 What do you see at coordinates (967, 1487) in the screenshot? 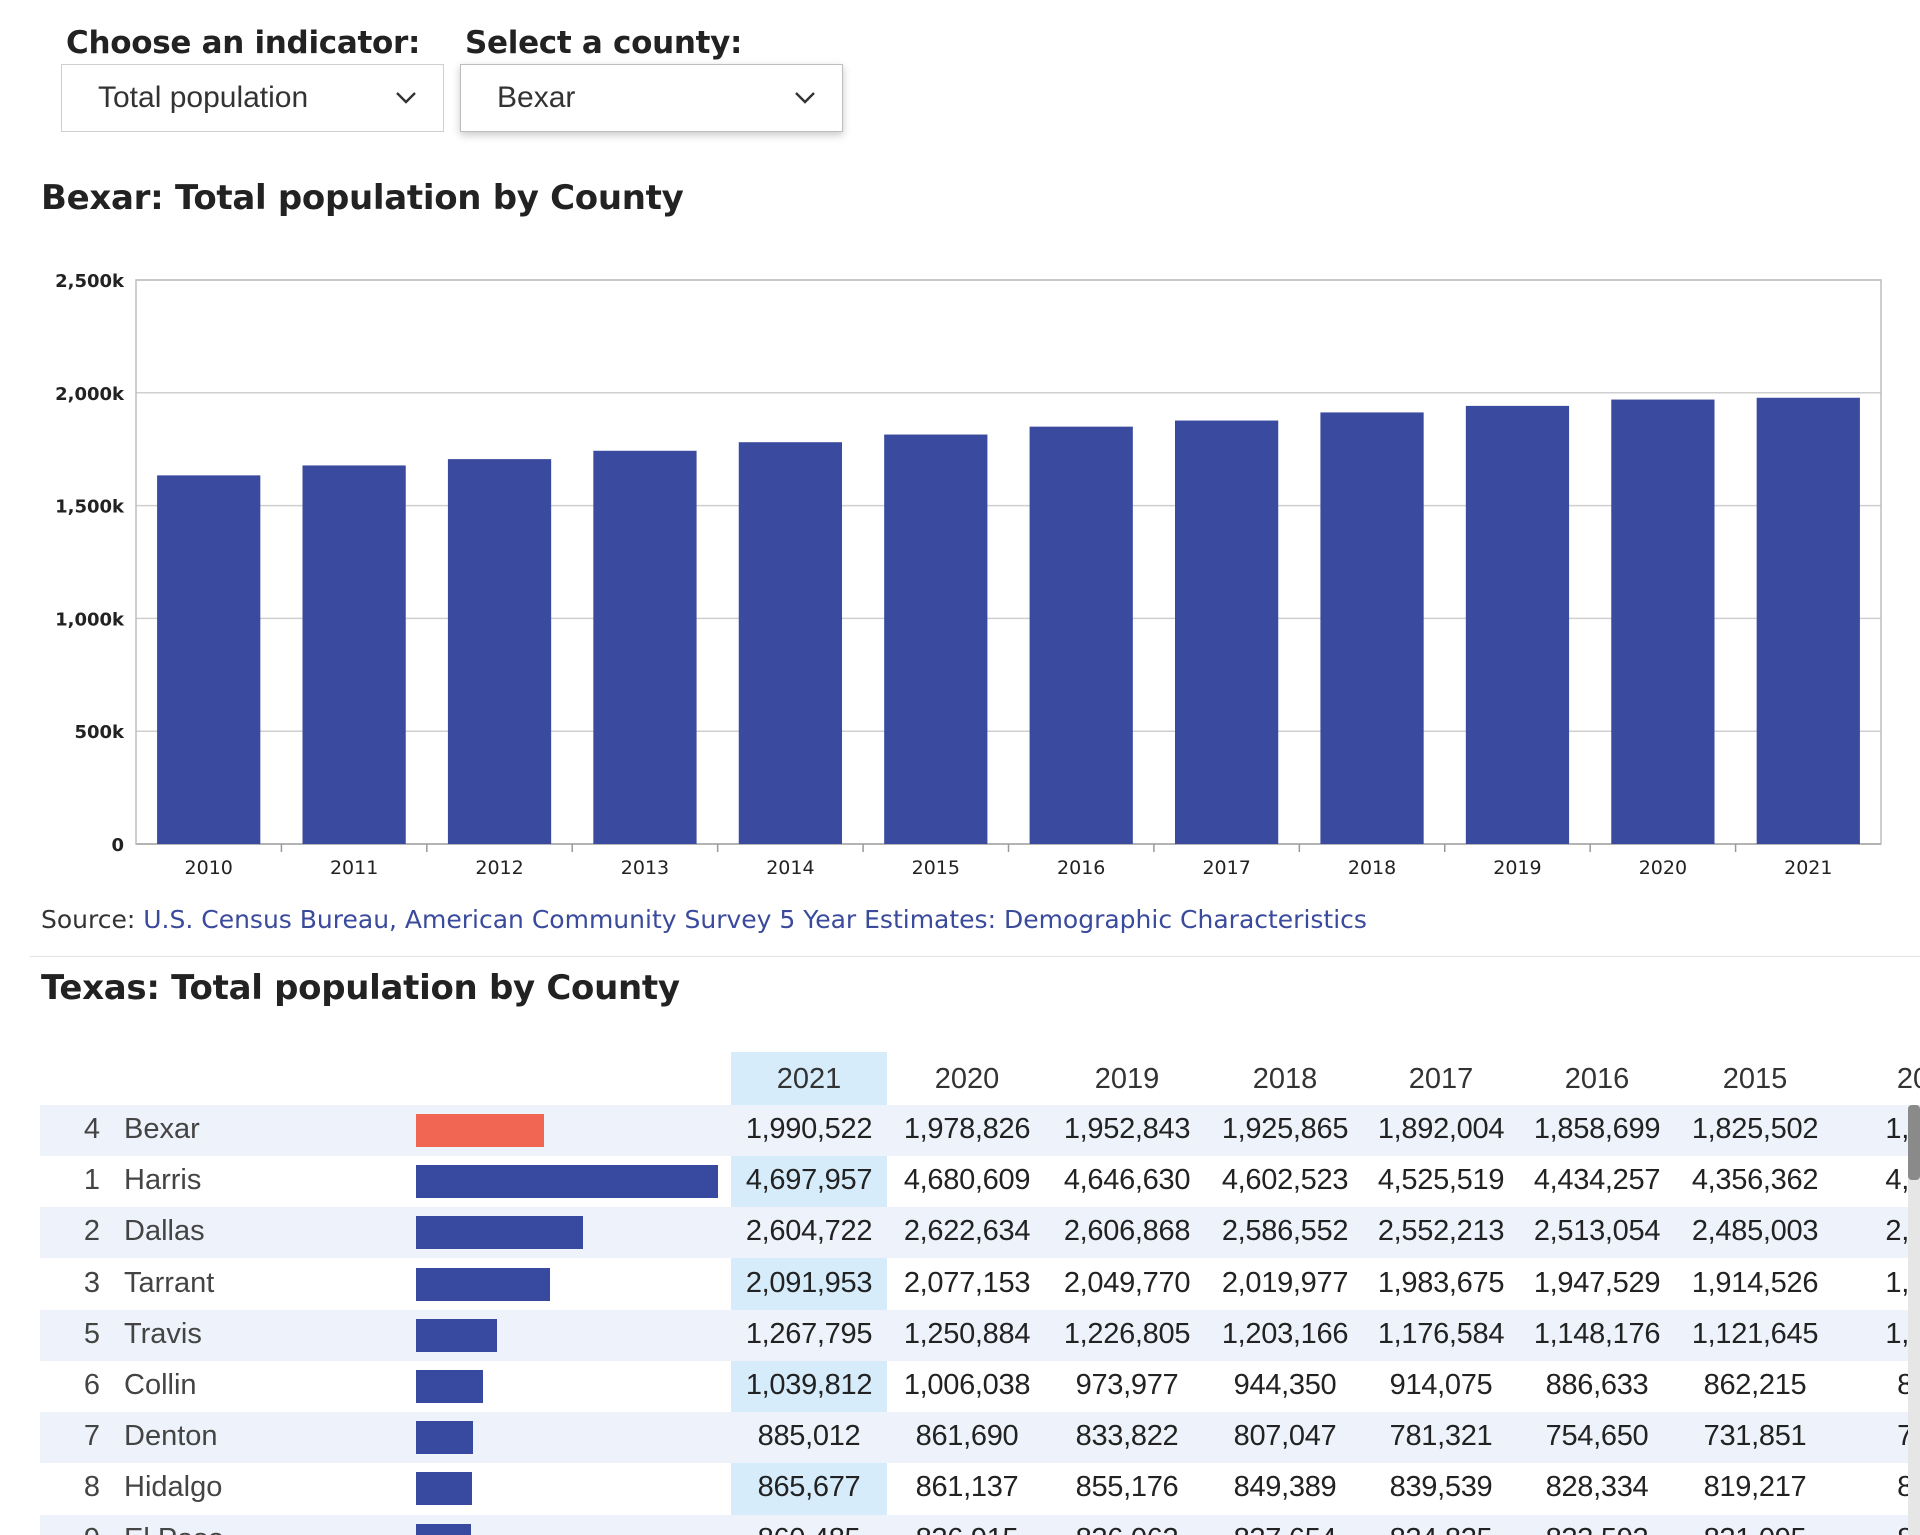
I see `row-cell-2020: 861,137` at bounding box center [967, 1487].